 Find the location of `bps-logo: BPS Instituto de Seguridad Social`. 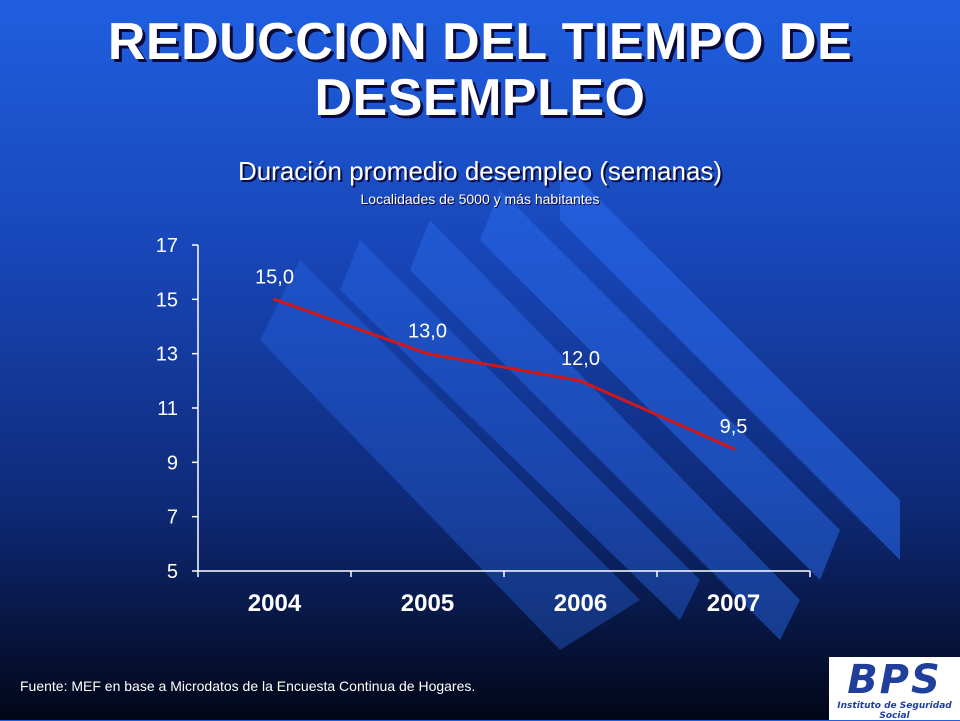

bps-logo: BPS Instituto de Seguridad Social is located at coordinates (894, 689).